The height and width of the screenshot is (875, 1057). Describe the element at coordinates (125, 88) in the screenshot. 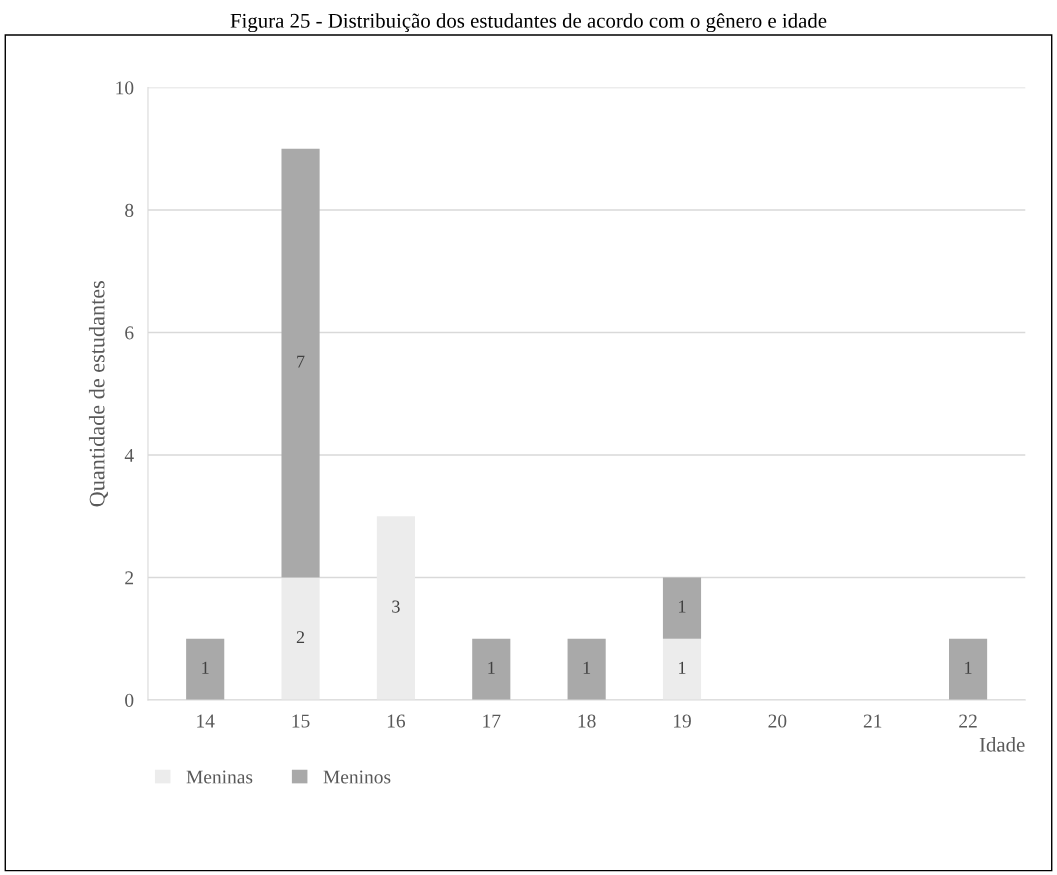

I see `y-tick-label: 10` at that location.